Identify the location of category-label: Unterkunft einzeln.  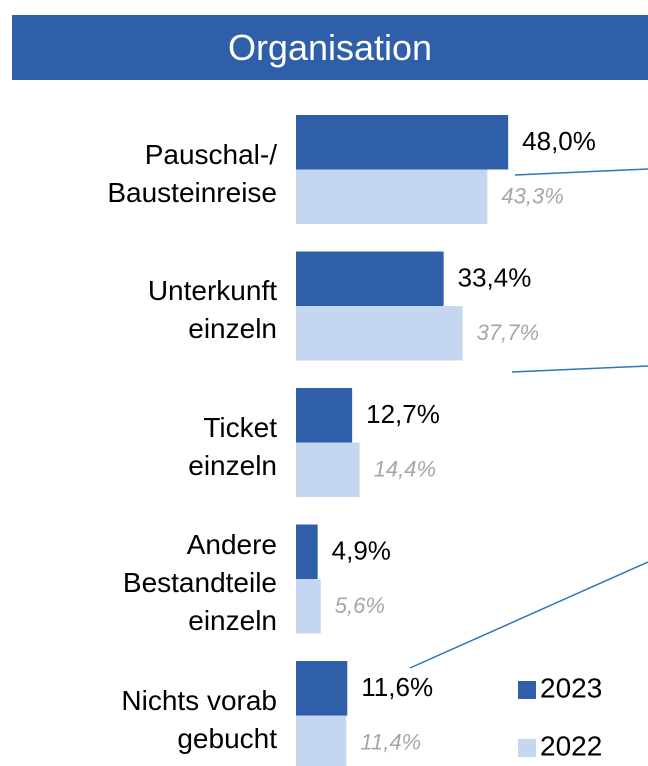
(212, 309).